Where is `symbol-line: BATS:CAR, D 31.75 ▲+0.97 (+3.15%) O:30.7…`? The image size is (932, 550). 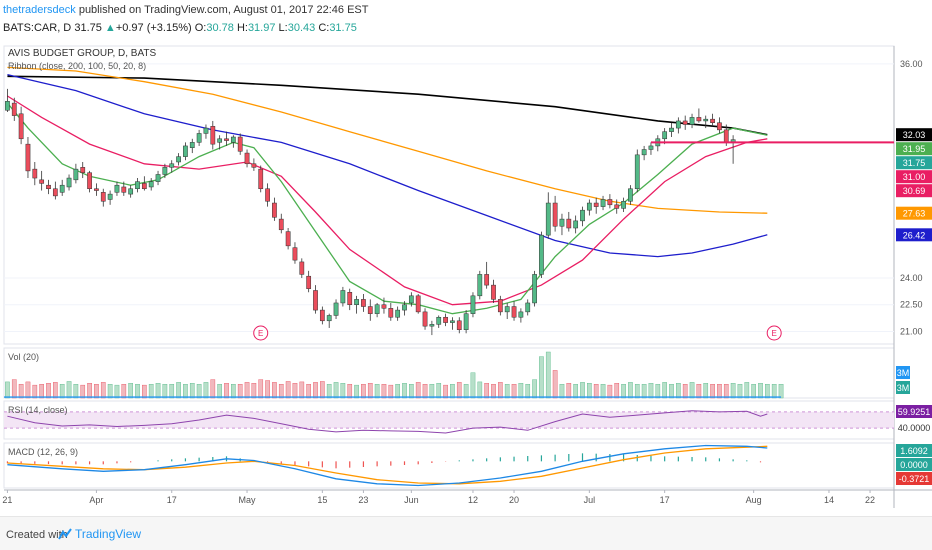
symbol-line: BATS:CAR, D 31.75 ▲+0.97 (+3.15%) O:30.7… is located at coordinates (180, 29).